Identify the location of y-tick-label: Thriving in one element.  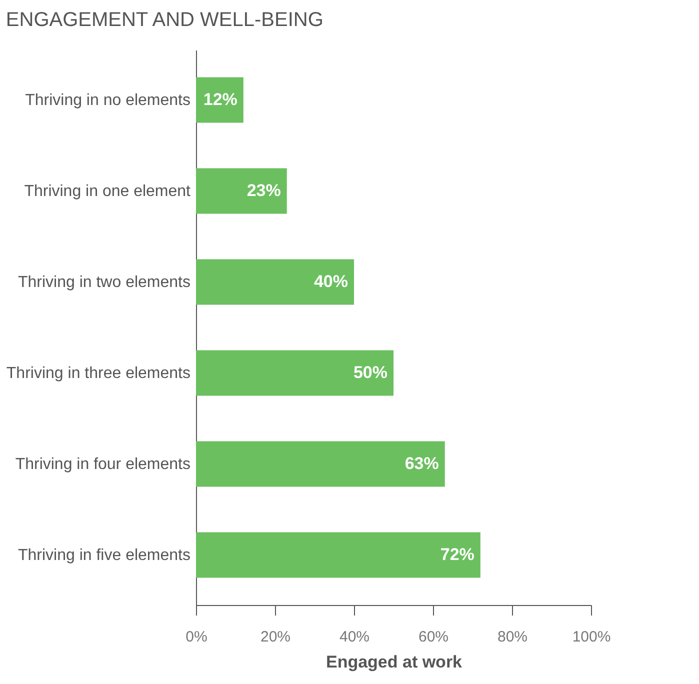
(108, 191).